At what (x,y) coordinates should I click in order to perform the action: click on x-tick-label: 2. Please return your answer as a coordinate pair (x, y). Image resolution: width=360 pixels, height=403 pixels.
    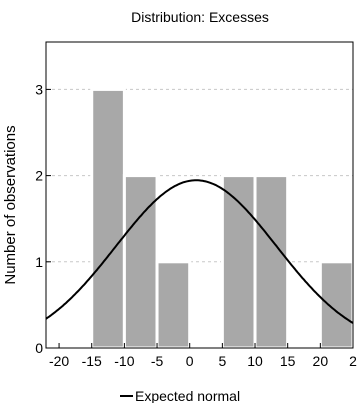
    Looking at the image, I should click on (353, 361).